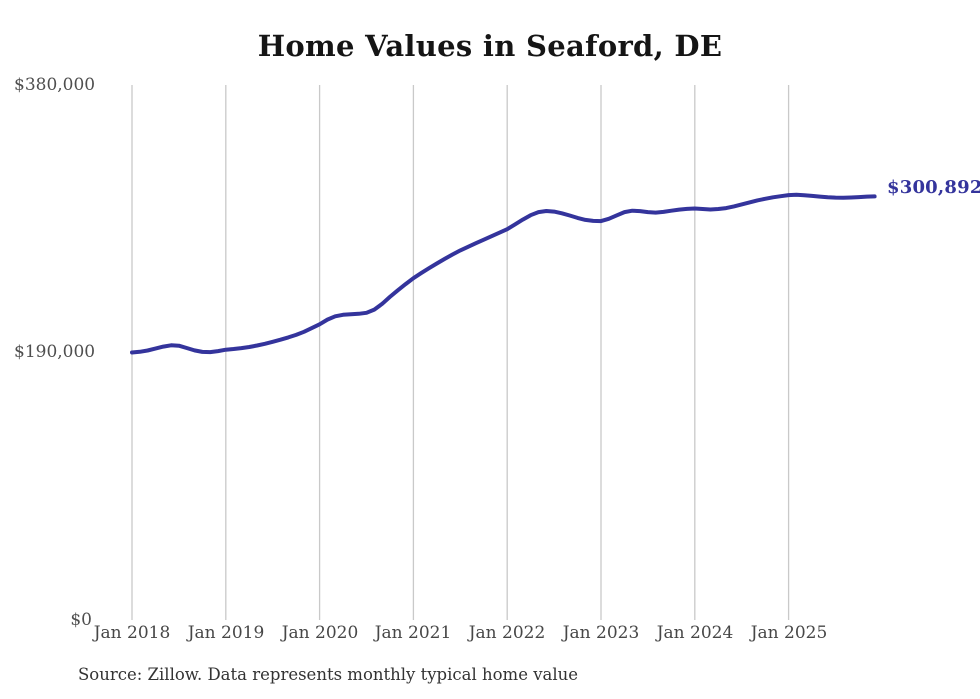  I want to click on y-axis-tick-190000: $190,000, so click(55, 352).